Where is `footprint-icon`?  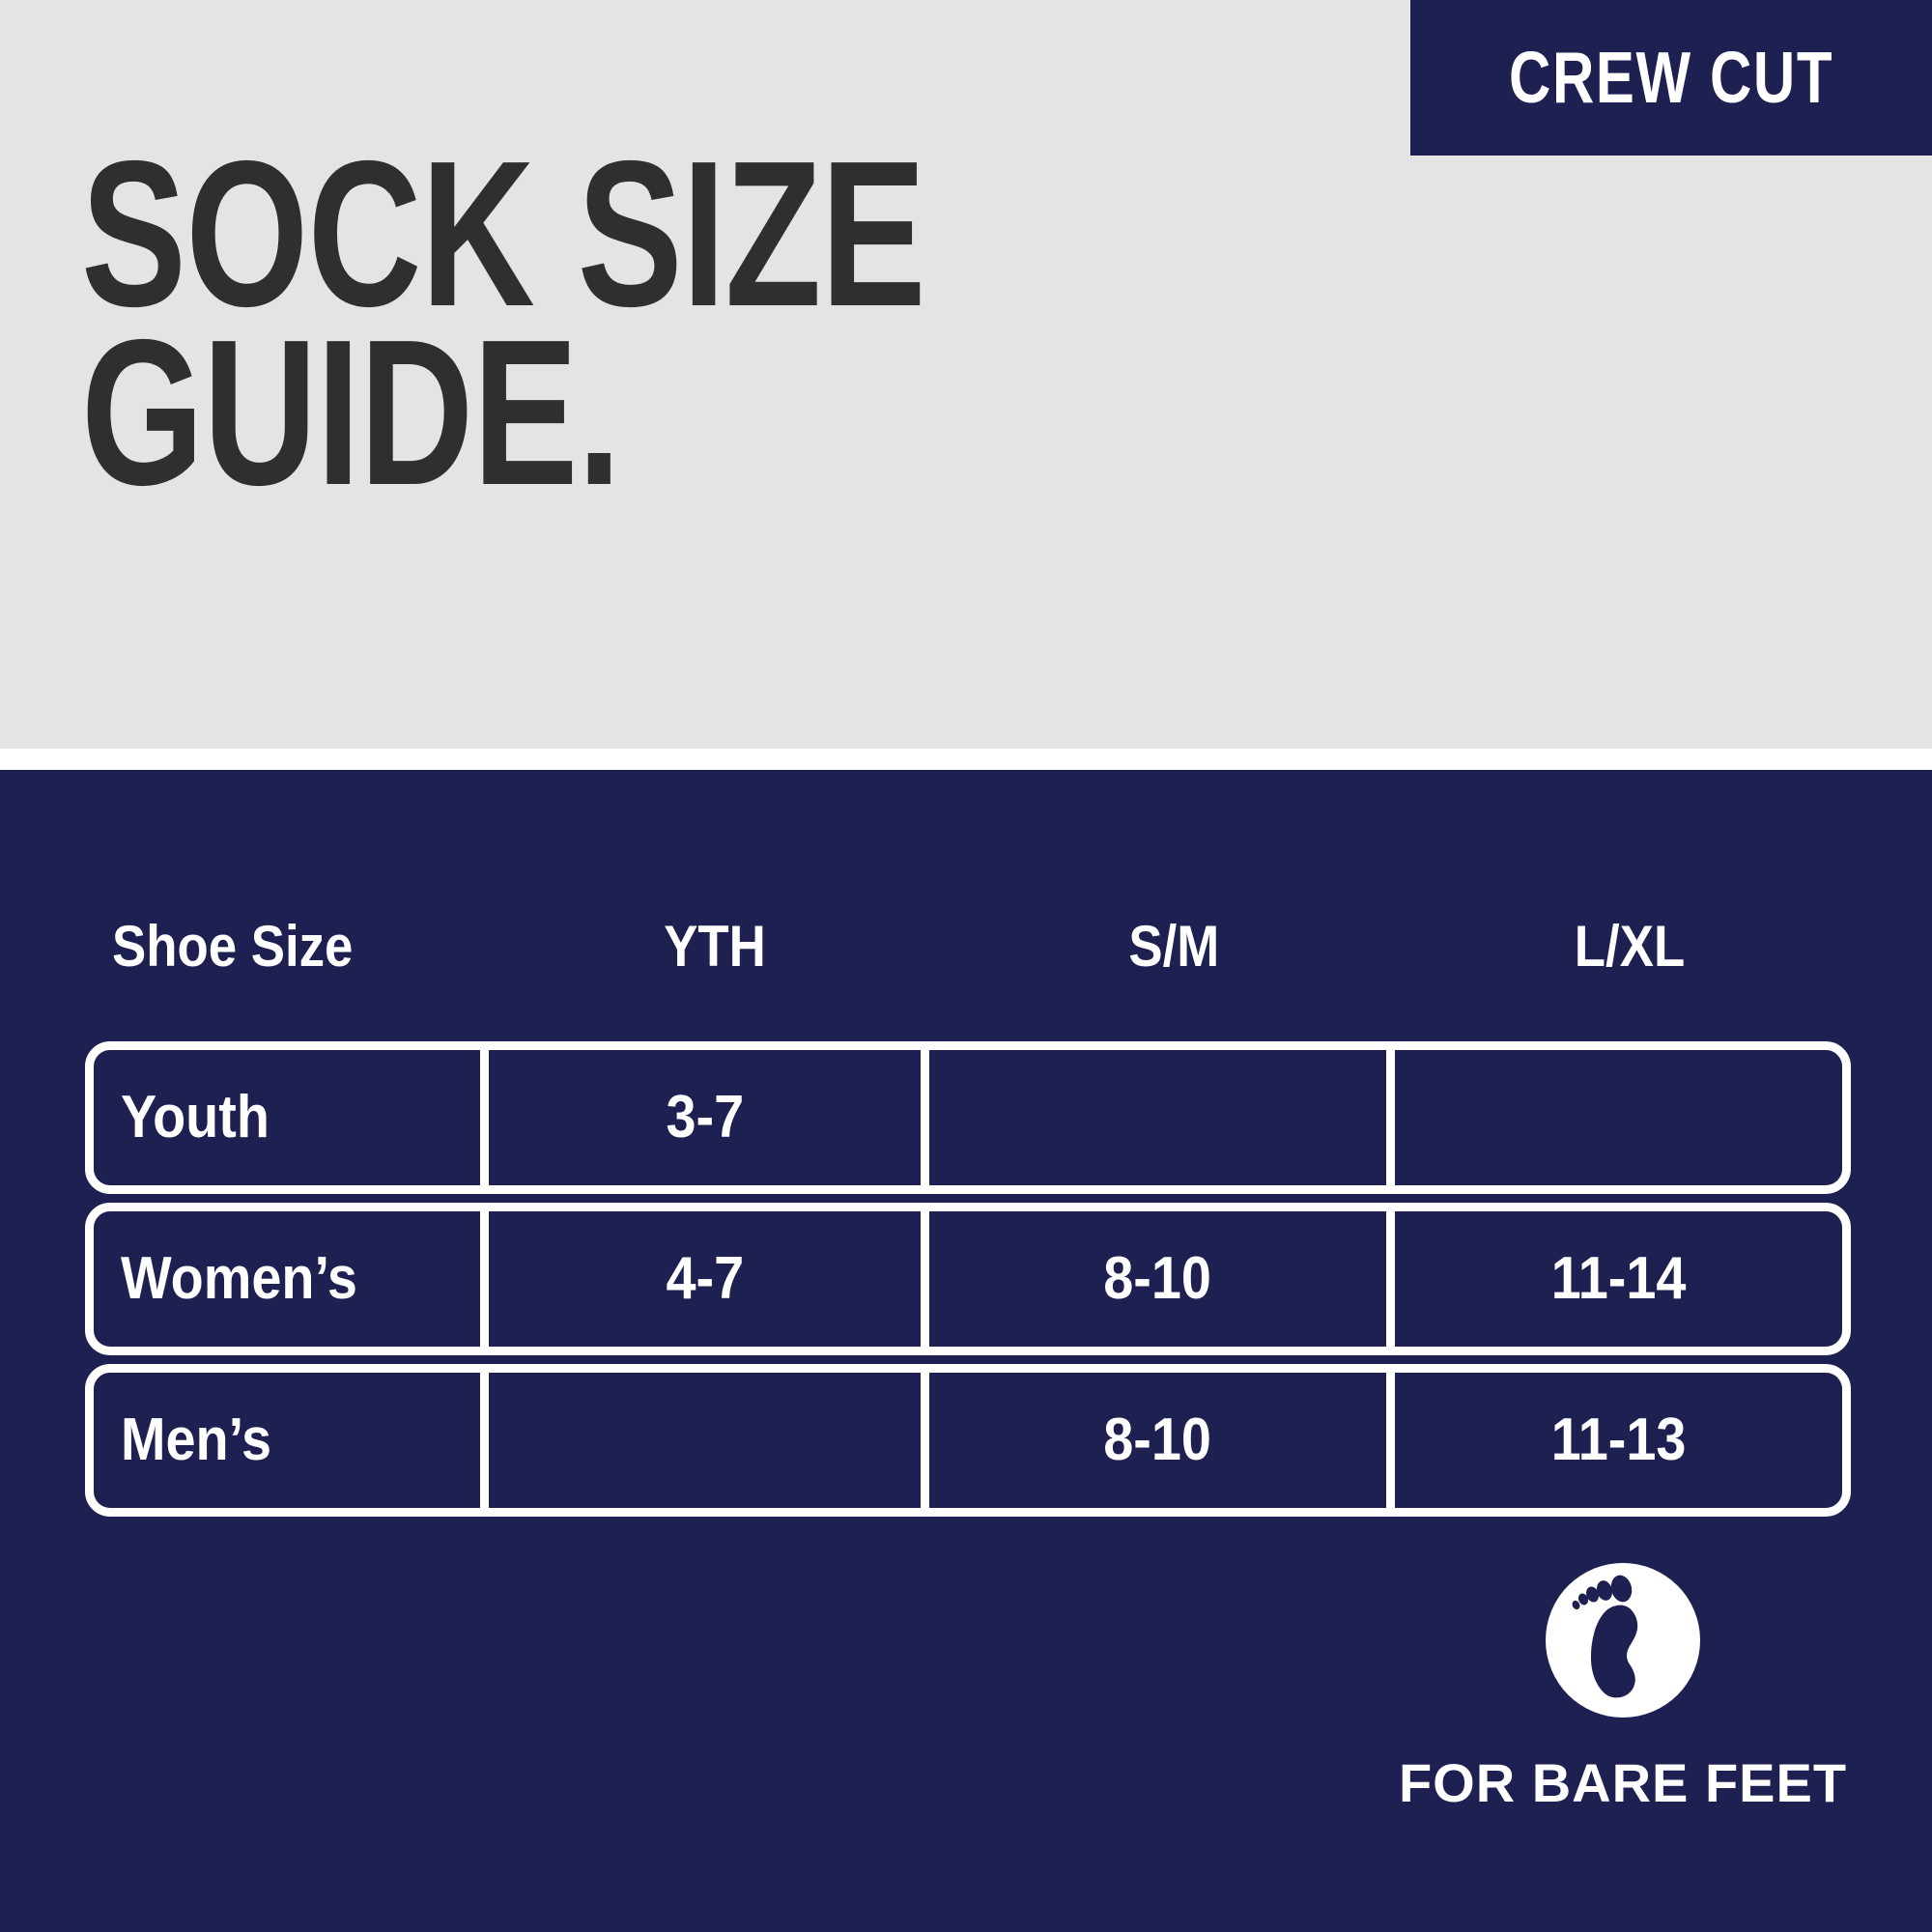 footprint-icon is located at coordinates (1623, 1640).